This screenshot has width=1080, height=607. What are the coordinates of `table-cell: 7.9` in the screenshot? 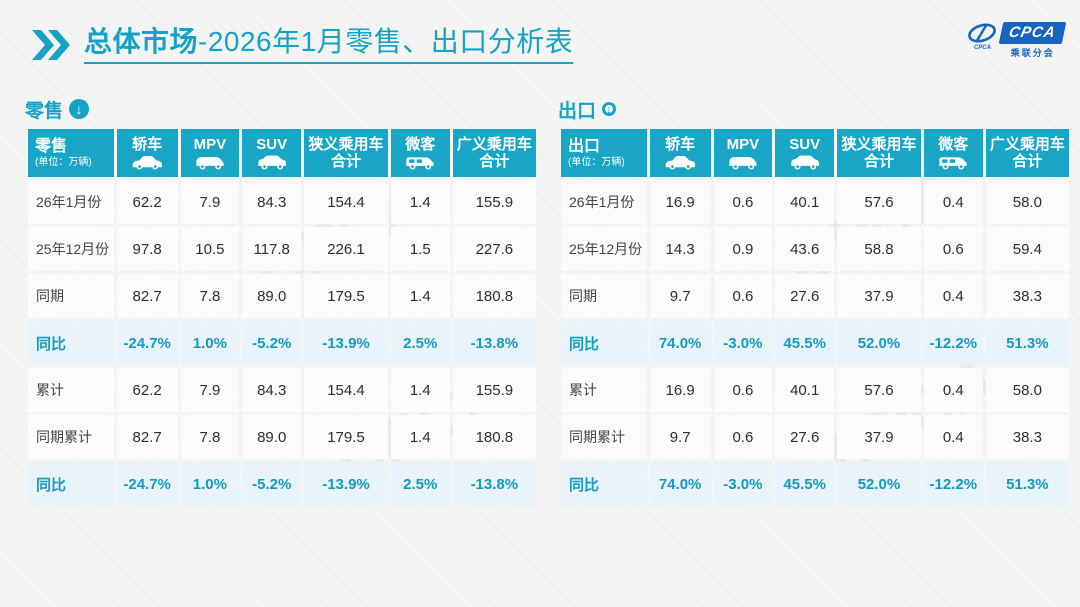 It's located at (210, 202).